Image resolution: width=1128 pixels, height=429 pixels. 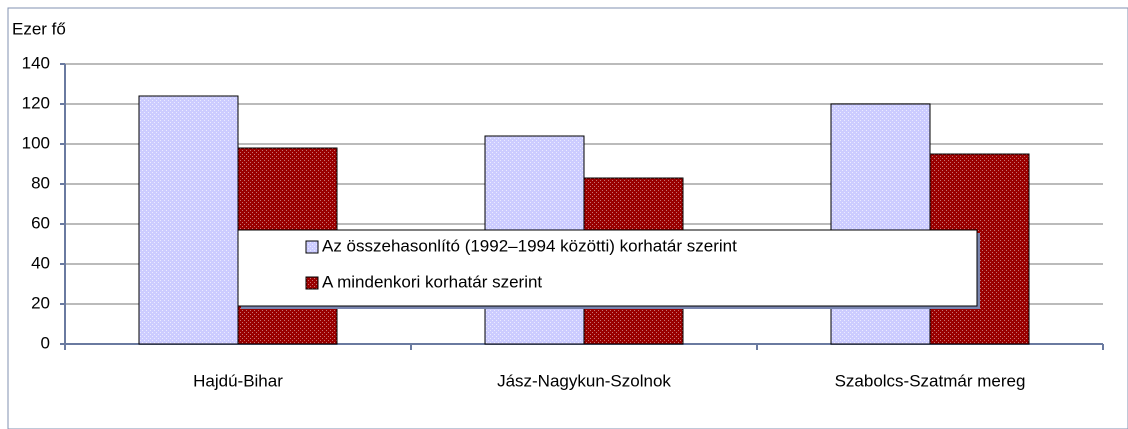 What do you see at coordinates (36, 142) in the screenshot?
I see `y-tick-label: 100` at bounding box center [36, 142].